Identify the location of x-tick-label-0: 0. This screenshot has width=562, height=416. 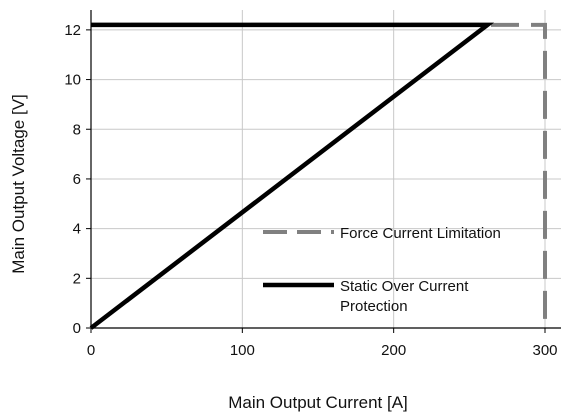
(91, 350).